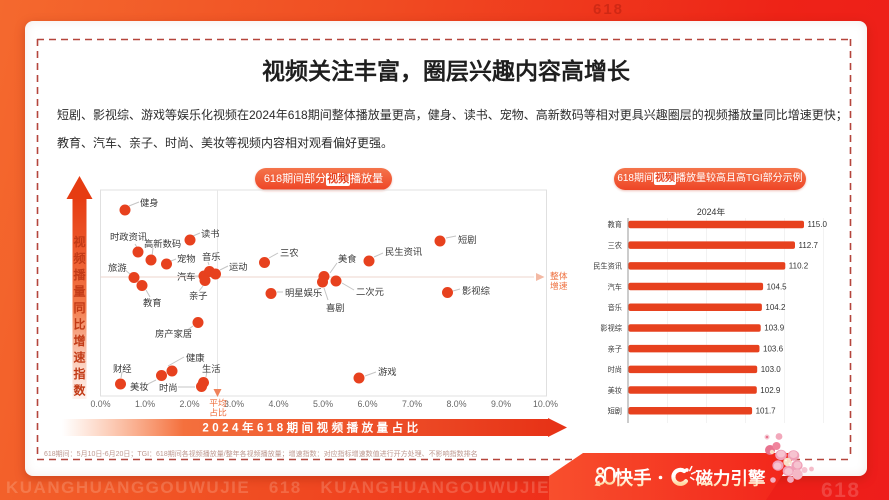 The height and width of the screenshot is (500, 889). I want to click on svg-text: 103.6, so click(773, 348).